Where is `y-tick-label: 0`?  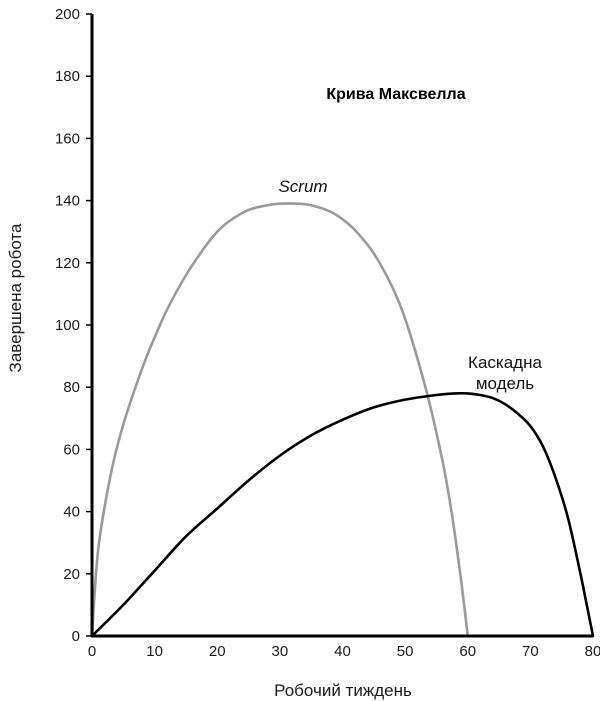 y-tick-label: 0 is located at coordinates (76, 636).